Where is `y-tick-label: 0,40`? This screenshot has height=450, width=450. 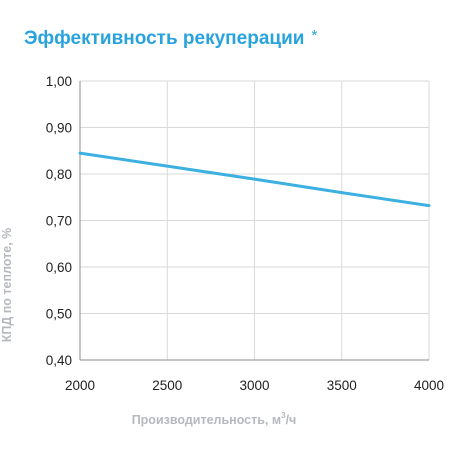
y-tick-label: 0,40 is located at coordinates (59, 360).